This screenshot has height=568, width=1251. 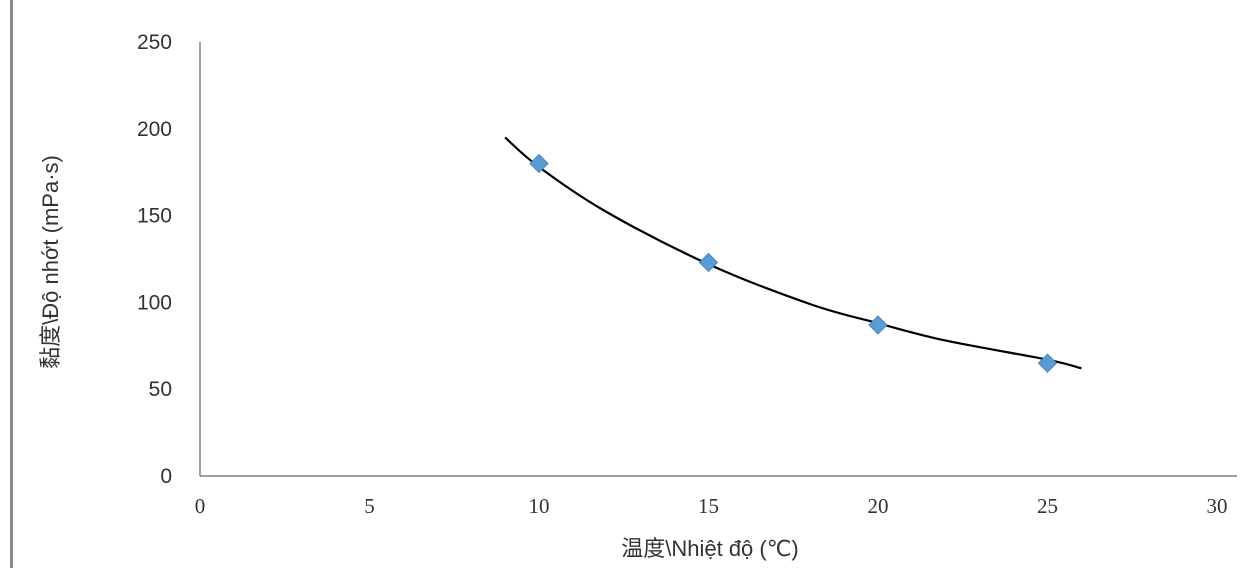 What do you see at coordinates (154, 302) in the screenshot?
I see `y-tick-label: 100` at bounding box center [154, 302].